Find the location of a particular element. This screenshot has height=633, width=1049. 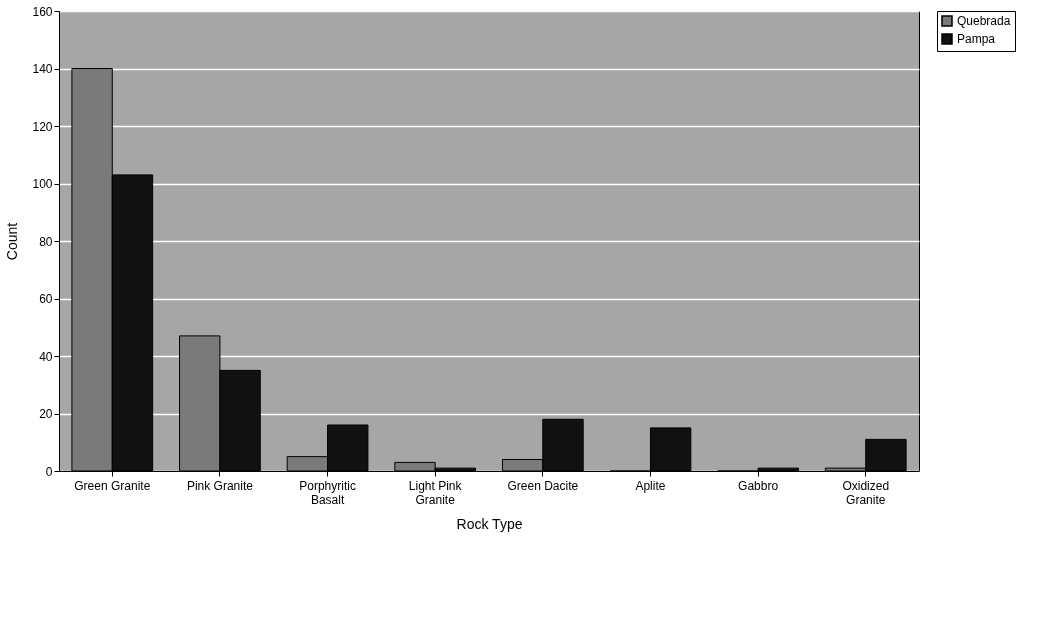

y-tick-label: 160 is located at coordinates (42, 11).